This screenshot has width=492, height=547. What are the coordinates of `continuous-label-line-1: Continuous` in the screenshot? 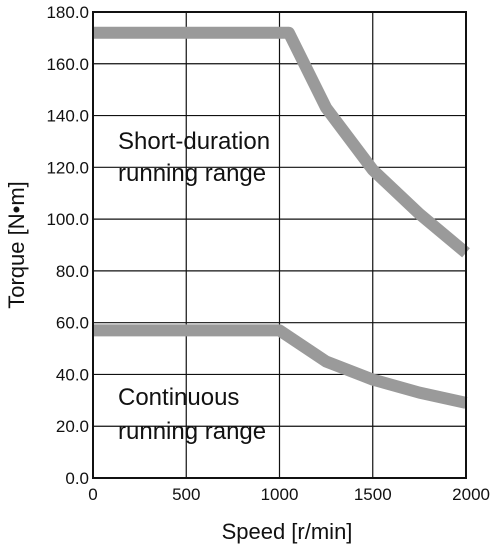 It's located at (178, 397).